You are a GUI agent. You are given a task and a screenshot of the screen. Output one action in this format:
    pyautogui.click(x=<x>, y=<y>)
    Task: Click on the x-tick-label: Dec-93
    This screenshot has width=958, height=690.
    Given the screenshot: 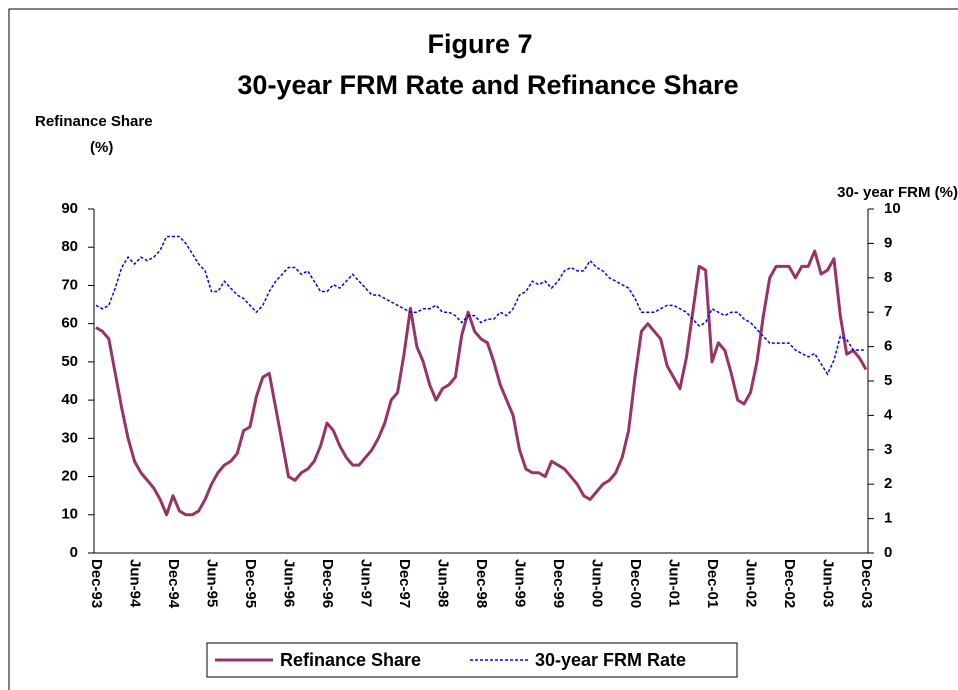 What is the action you would take?
    pyautogui.click(x=96, y=583)
    